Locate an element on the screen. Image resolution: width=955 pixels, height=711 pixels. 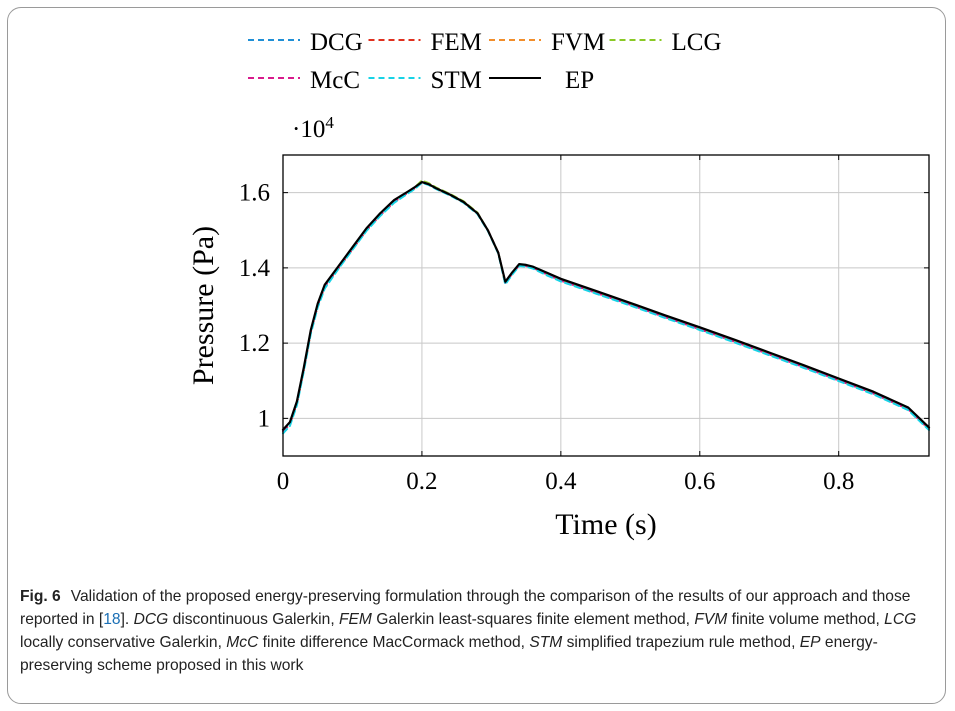
caption-abbr: EP is located at coordinates (810, 642).